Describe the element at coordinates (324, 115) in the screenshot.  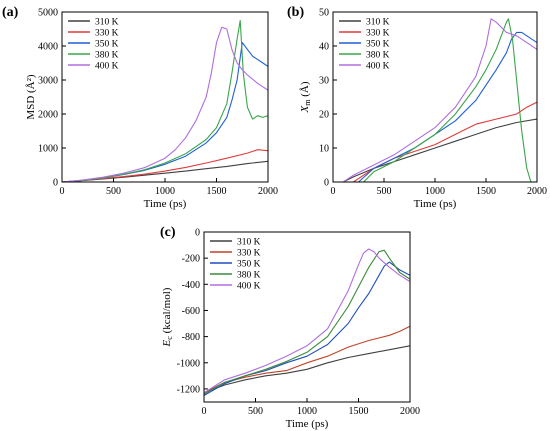
I see `y-tick-label: 20` at that location.